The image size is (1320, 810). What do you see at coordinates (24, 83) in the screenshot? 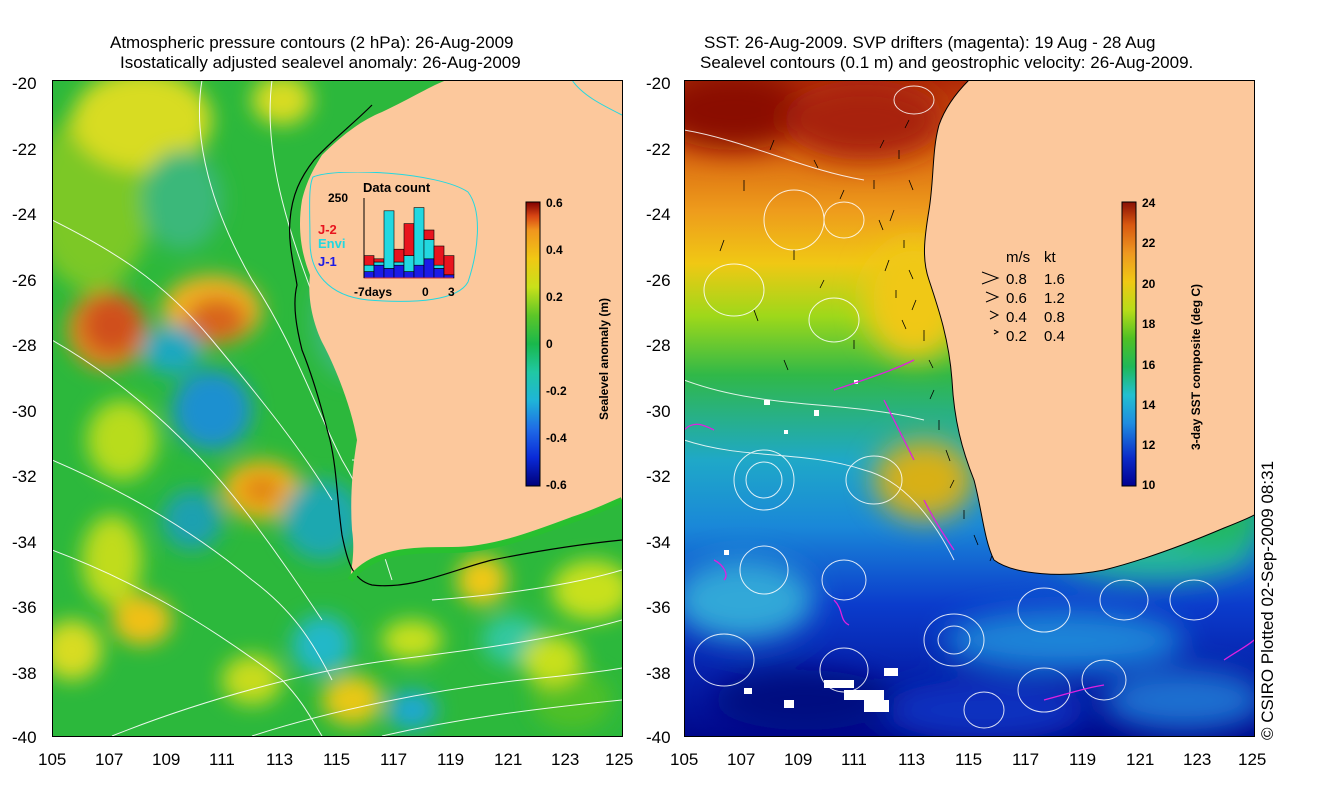
I see `left-y-tick: -20` at bounding box center [24, 83].